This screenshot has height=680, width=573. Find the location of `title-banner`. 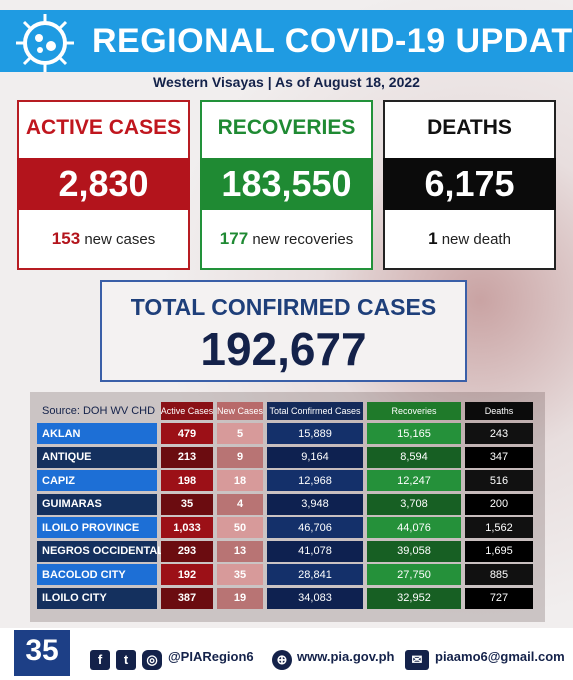

title-banner is located at coordinates (286, 41).